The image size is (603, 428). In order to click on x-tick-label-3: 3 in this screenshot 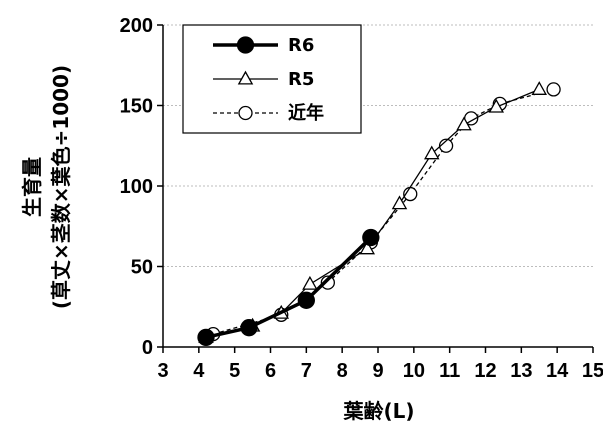, I will do `click(162, 371)`.